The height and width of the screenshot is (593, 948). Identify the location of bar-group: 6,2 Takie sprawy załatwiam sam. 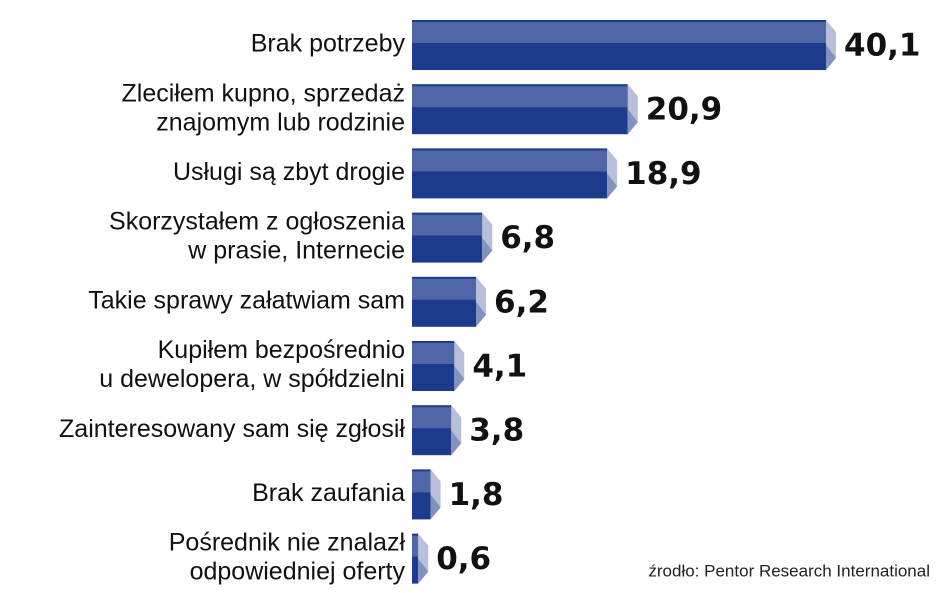
(318, 301).